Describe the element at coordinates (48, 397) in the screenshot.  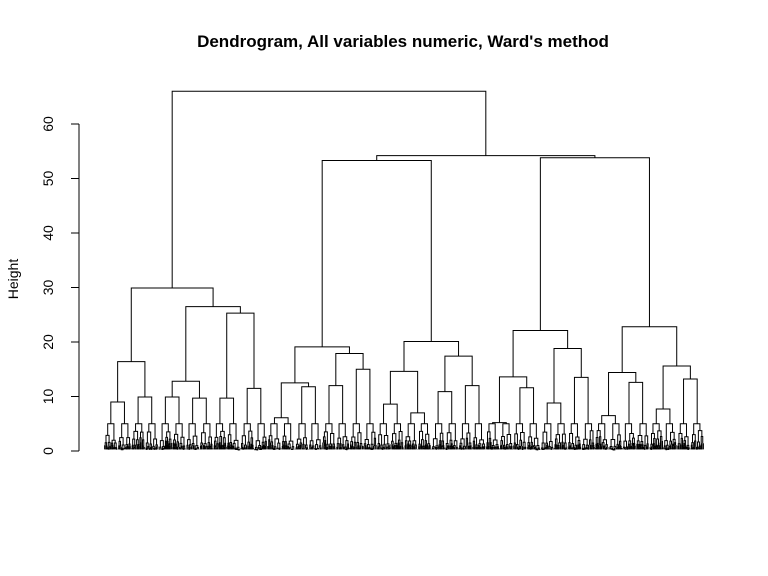
I see `y-tick-label: 10` at that location.